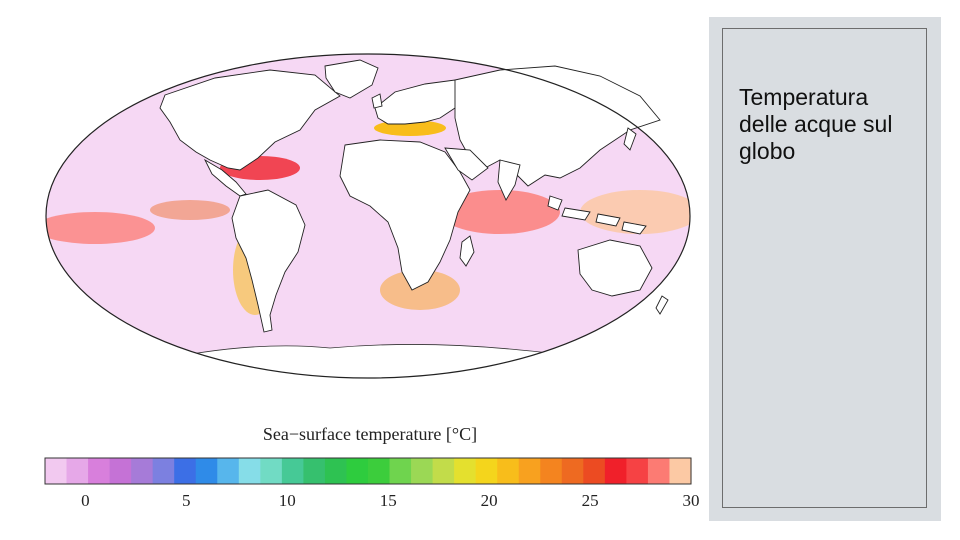 The width and height of the screenshot is (960, 540). What do you see at coordinates (597, 215) in the screenshot?
I see `indonesia` at bounding box center [597, 215].